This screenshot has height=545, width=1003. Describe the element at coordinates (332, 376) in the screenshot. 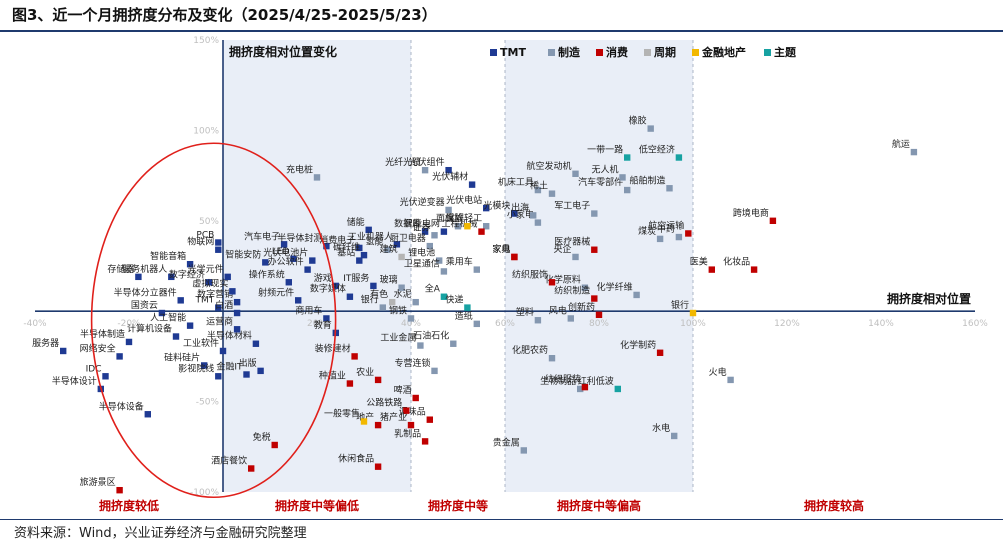

I see `point-label: 种植业` at that location.